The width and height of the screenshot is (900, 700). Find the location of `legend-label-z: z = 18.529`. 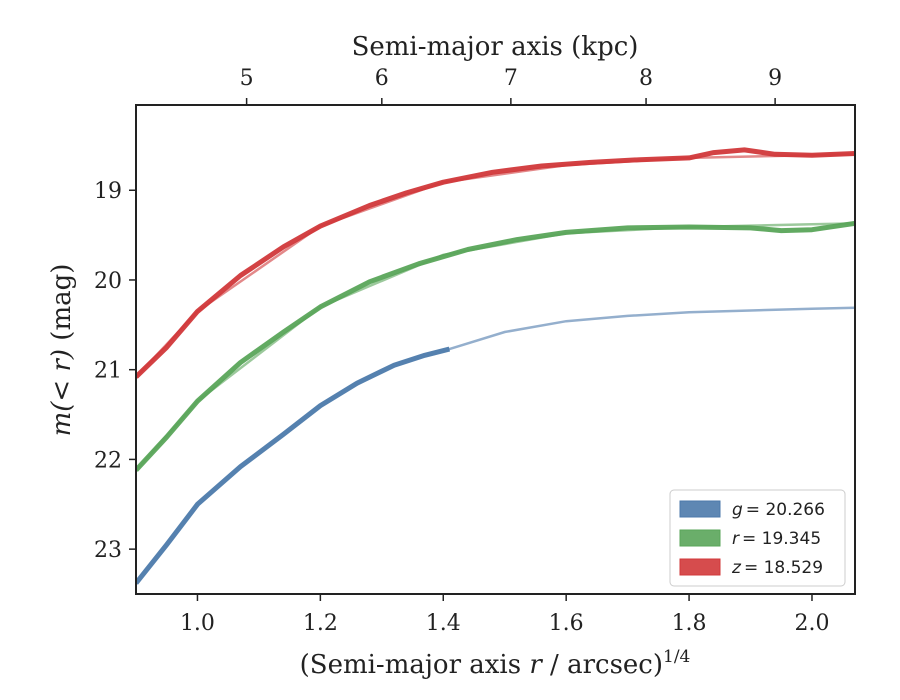

legend-label-z: z = 18.529 is located at coordinates (777, 568).